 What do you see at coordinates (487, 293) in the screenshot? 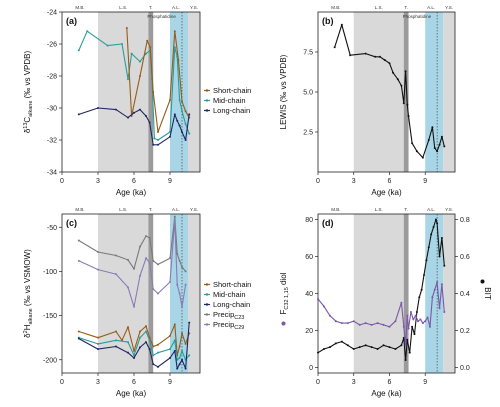
I see `panel-d-y2-axis-title: BIT` at bounding box center [487, 293].